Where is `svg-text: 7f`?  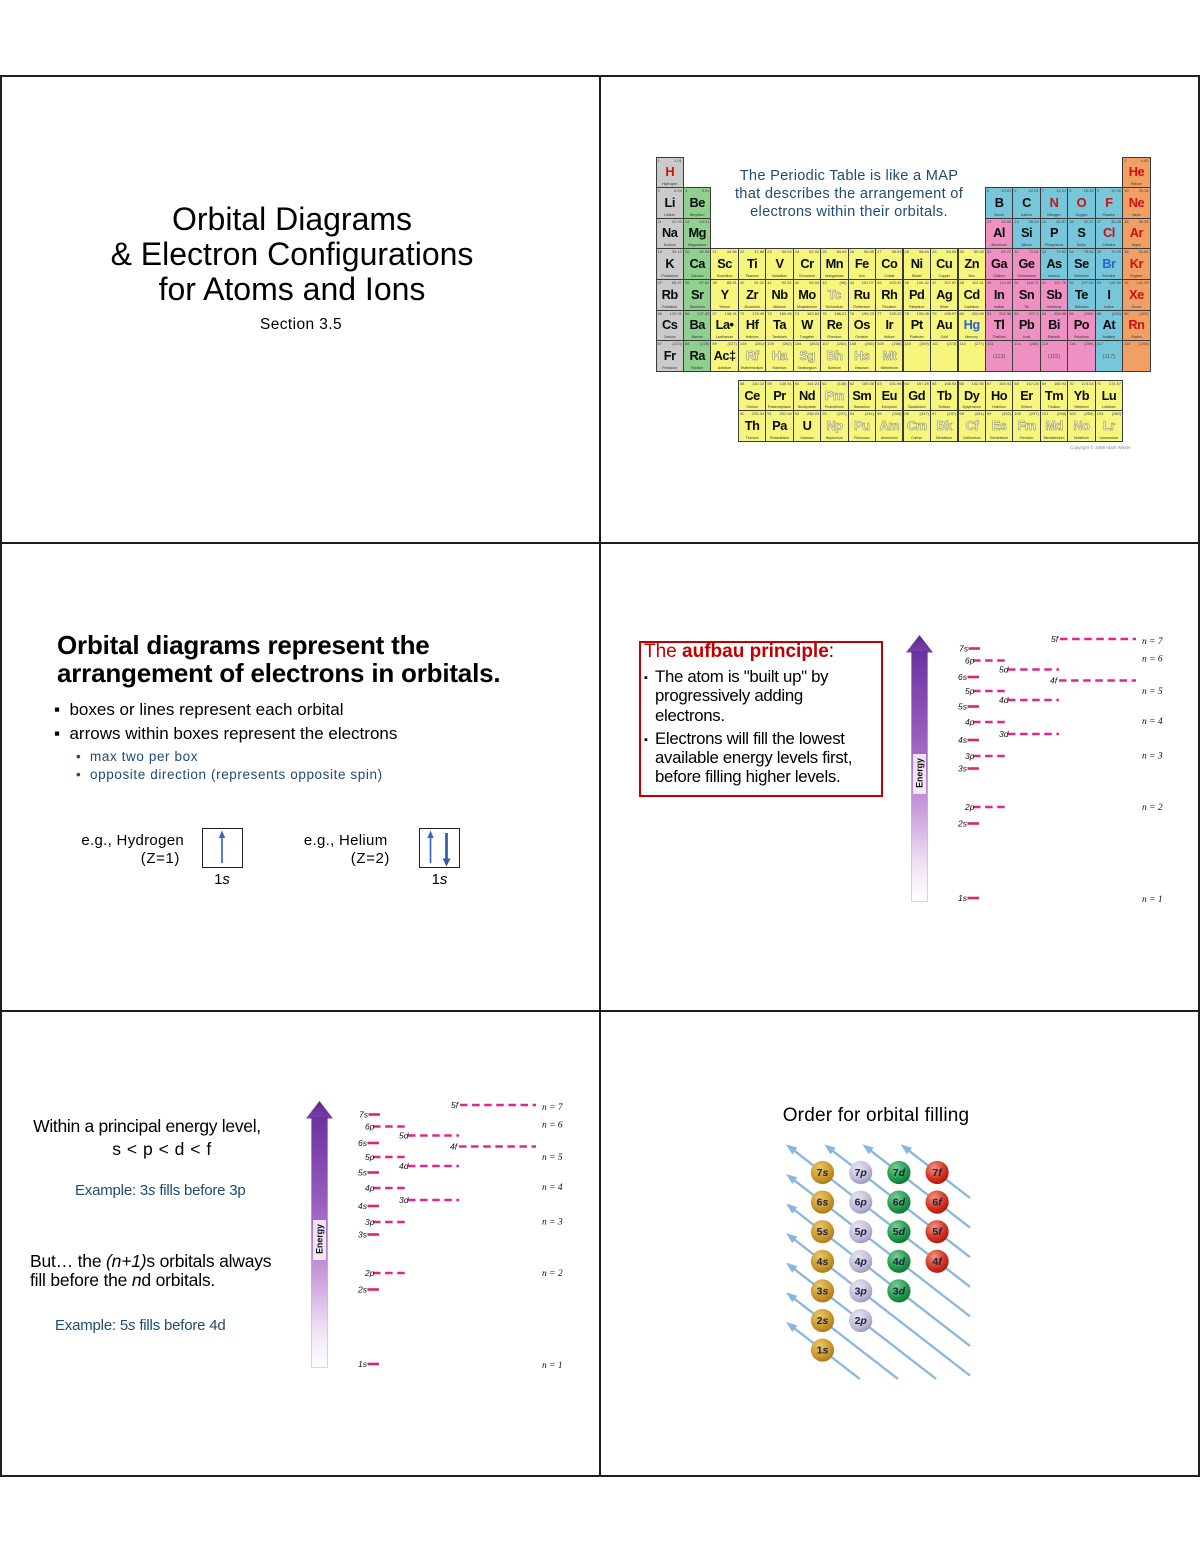 svg-text: 7f is located at coordinates (937, 1173).